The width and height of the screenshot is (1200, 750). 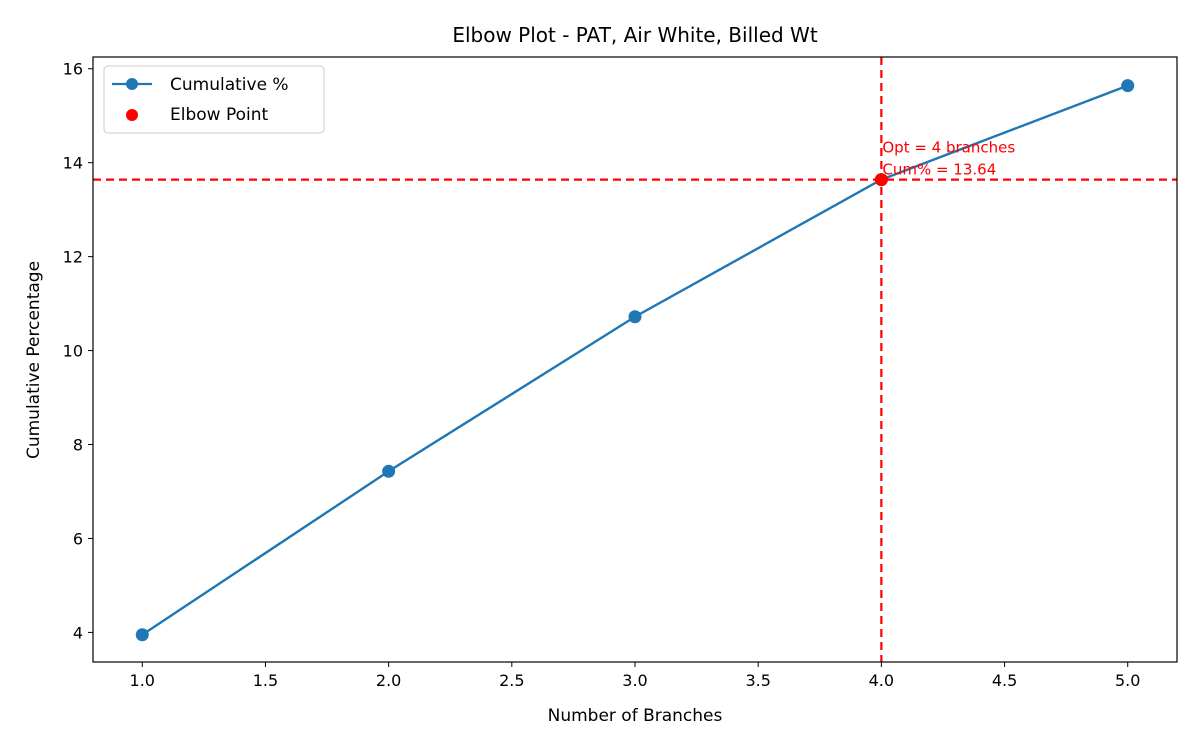 I want to click on x-tick-label: 3.0, so click(x=634, y=680).